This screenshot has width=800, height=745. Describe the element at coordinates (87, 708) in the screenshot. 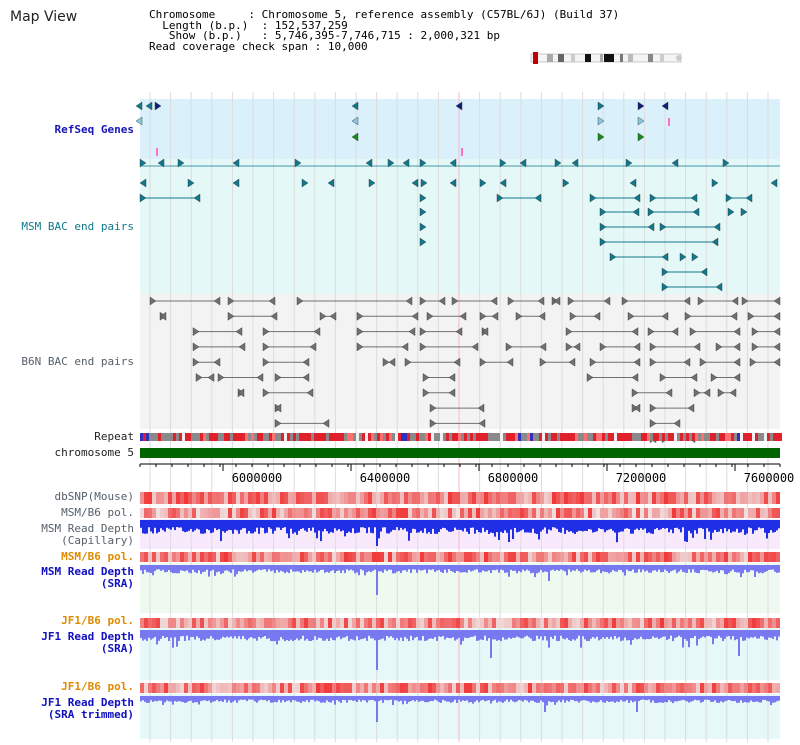

I see `track-label-jf1-depth-trimmed: JF1 Read Depth (SRA trimmed)` at that location.